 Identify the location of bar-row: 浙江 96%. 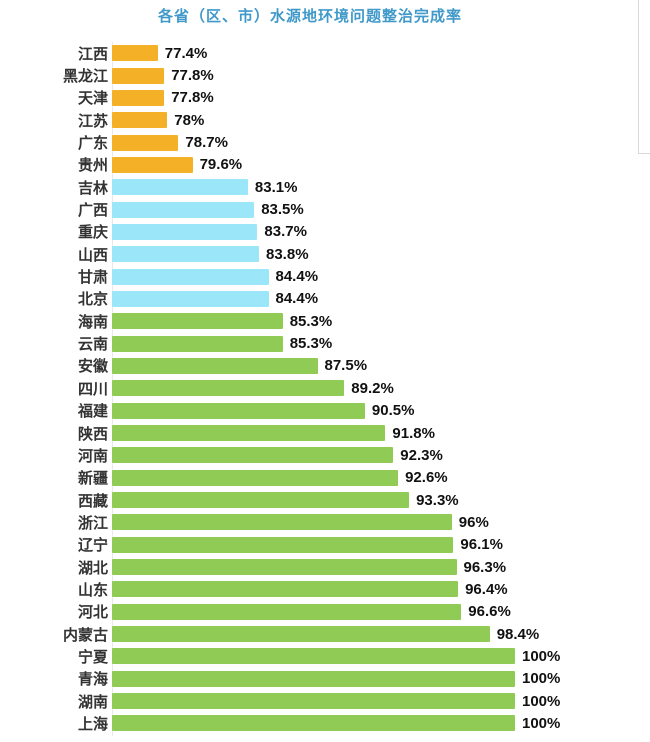
(325, 522).